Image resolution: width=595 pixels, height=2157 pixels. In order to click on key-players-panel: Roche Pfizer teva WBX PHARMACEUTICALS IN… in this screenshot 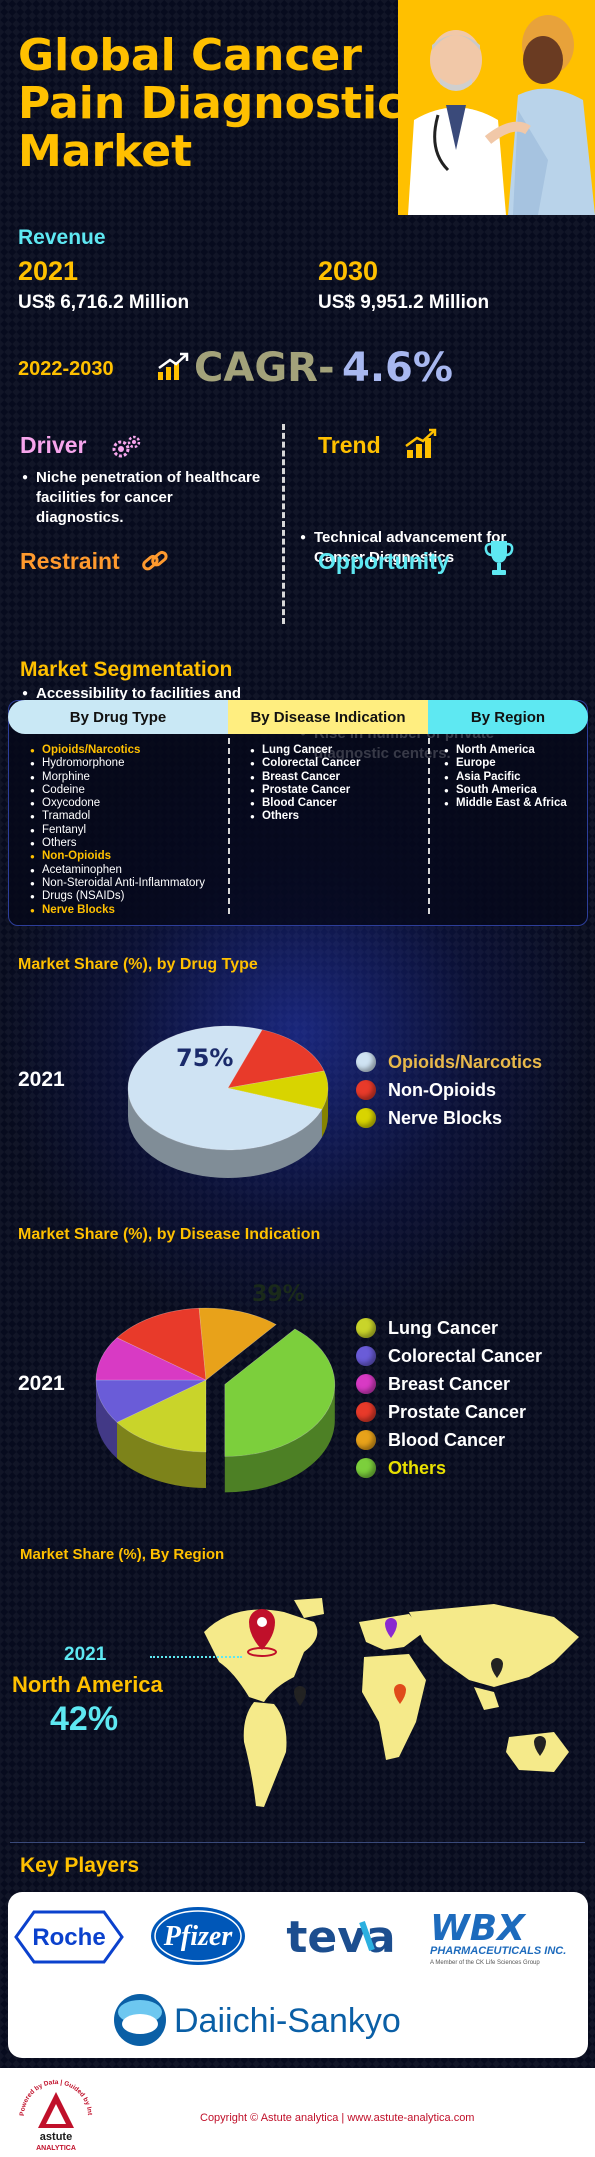, I will do `click(298, 1975)`.